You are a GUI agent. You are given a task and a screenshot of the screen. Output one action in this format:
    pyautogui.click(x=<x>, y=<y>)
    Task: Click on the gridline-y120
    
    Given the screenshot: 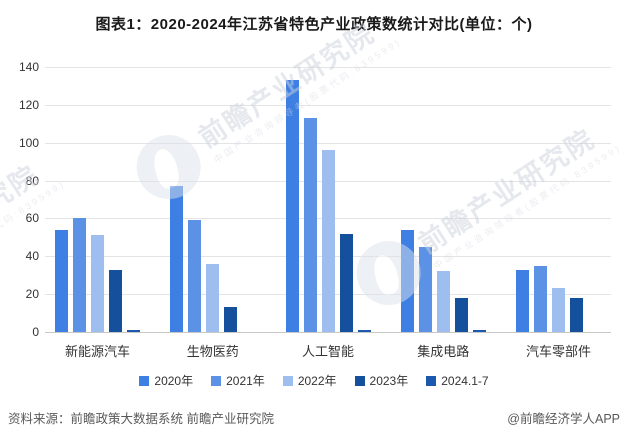 What is the action you would take?
    pyautogui.click(x=328, y=105)
    